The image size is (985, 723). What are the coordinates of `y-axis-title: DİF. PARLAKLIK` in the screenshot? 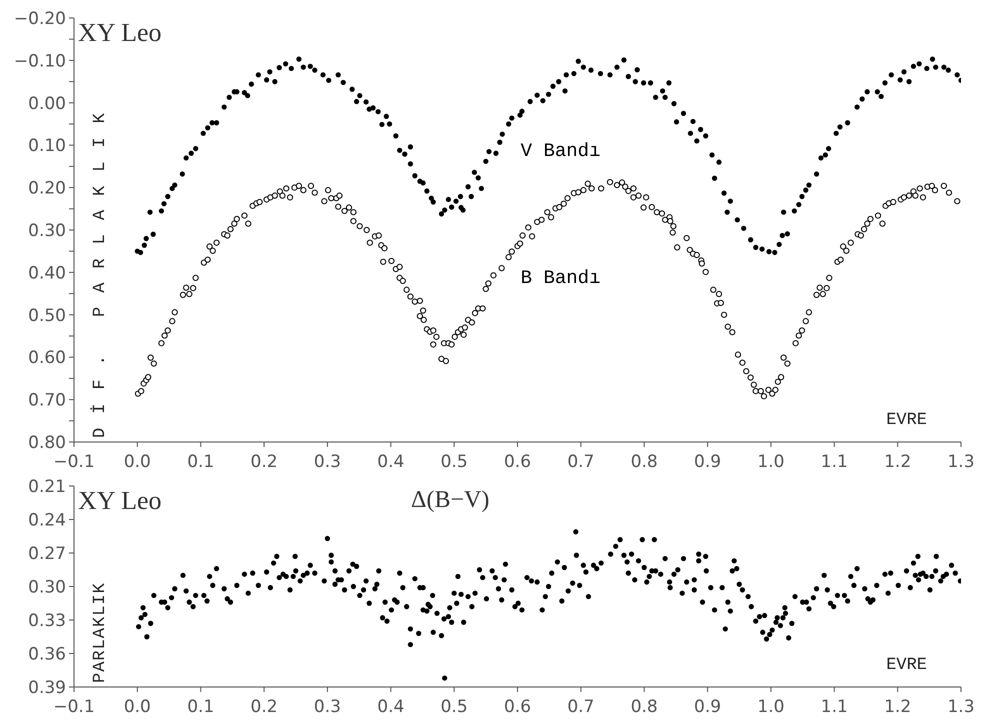 It's located at (100, 268).